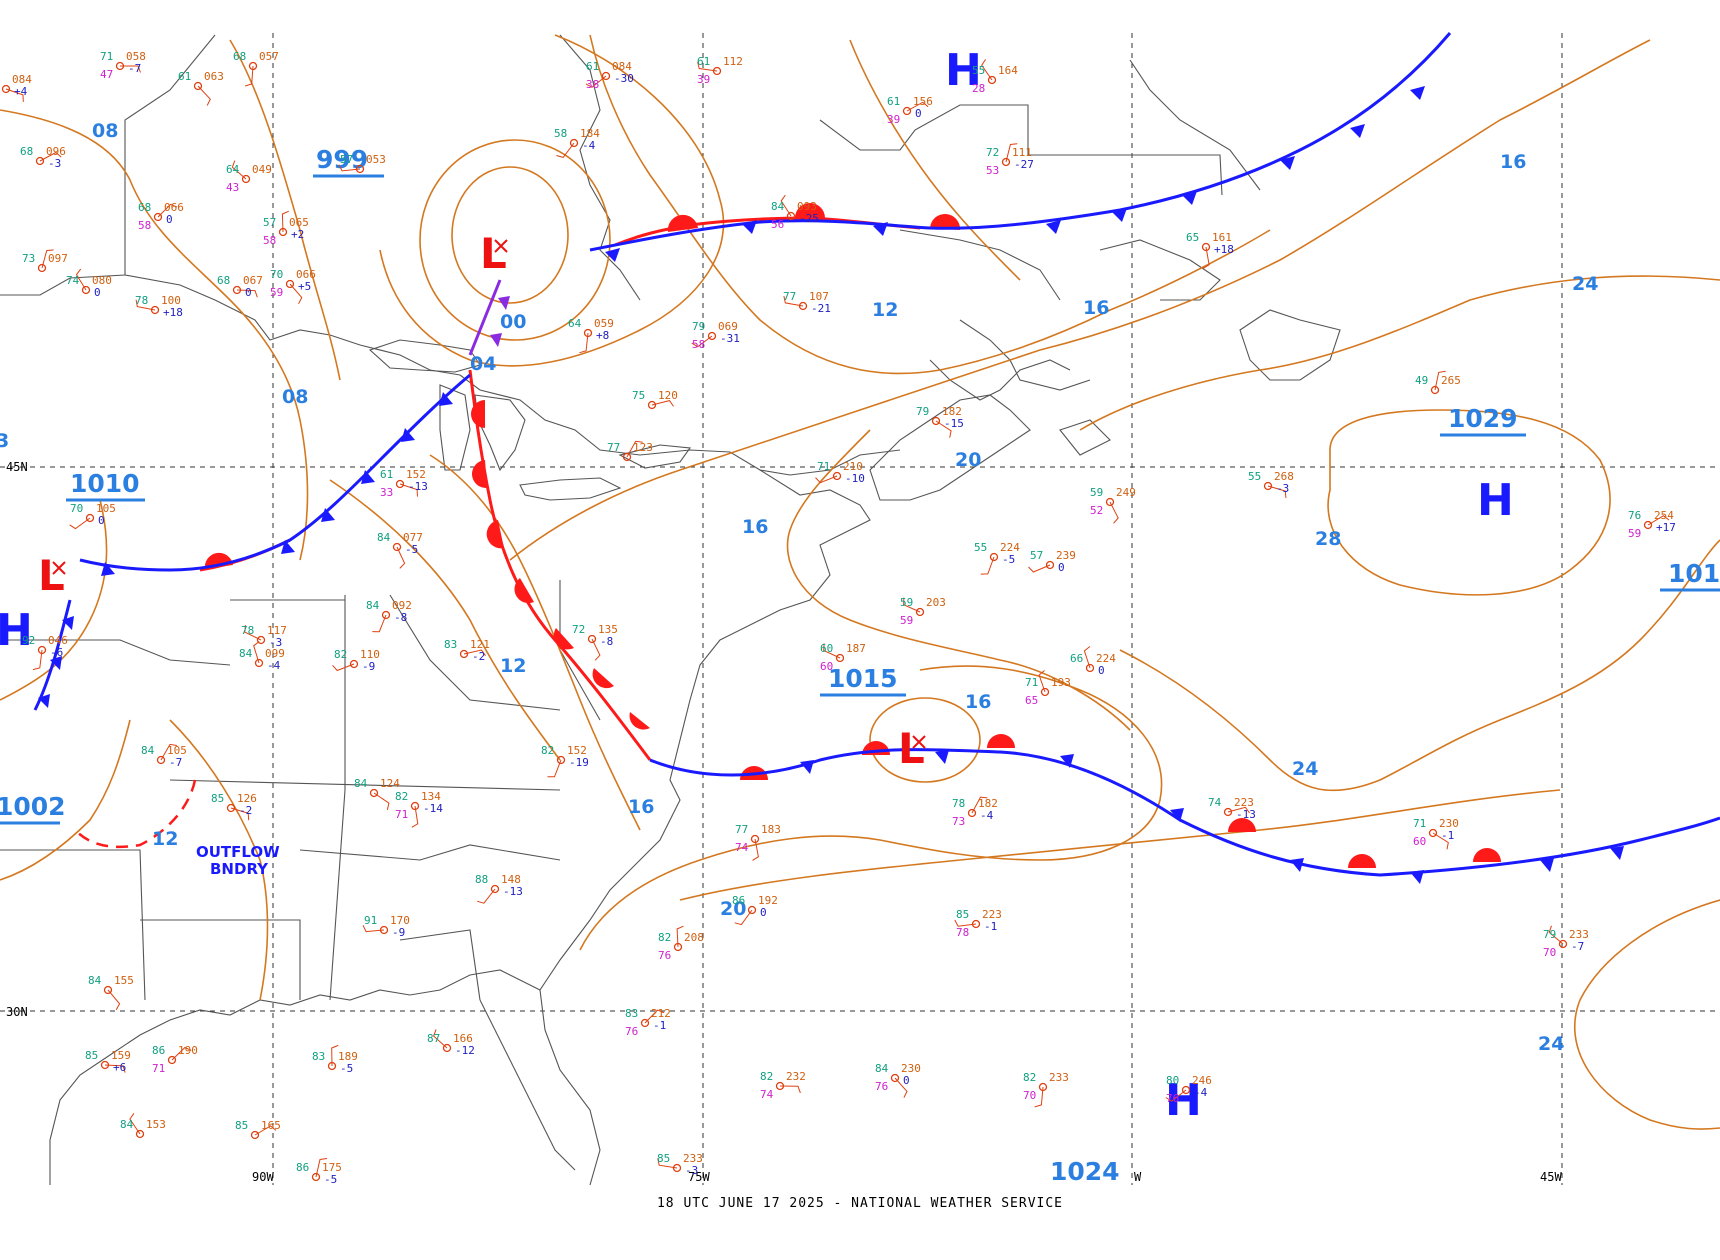 Image resolution: width=1720 pixels, height=1260 pixels. What do you see at coordinates (465, 1050) in the screenshot?
I see `station-pressure-tendency: -12` at bounding box center [465, 1050].